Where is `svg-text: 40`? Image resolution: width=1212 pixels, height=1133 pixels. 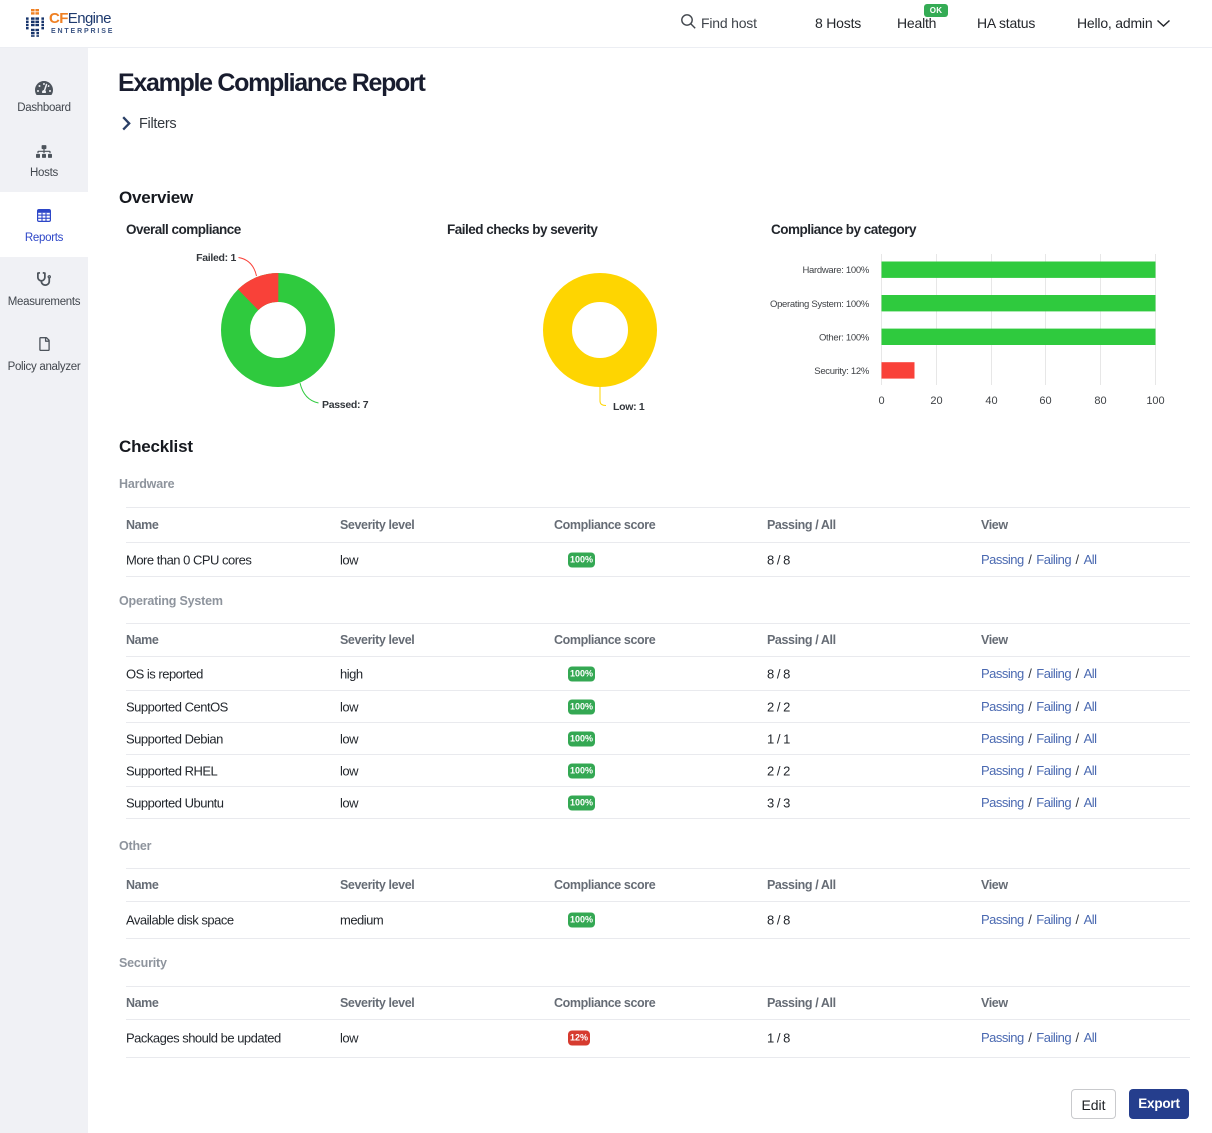
svg-text: 40 is located at coordinates (991, 401).